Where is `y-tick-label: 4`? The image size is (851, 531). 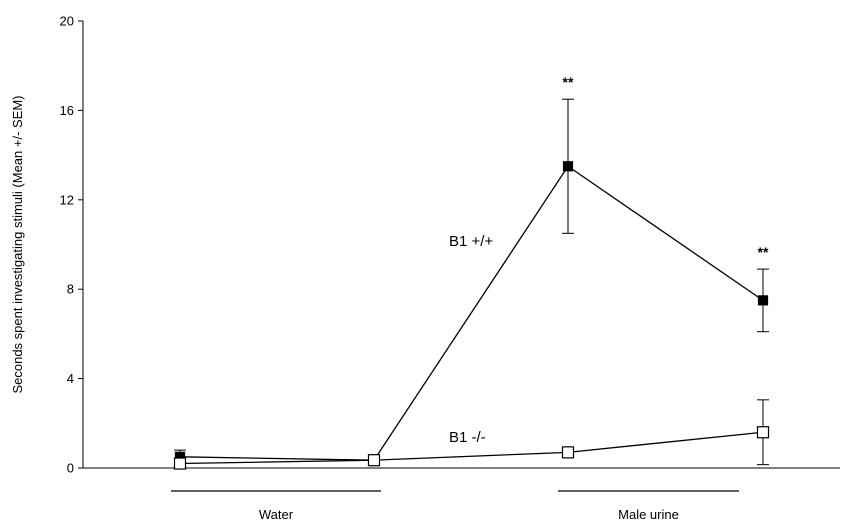
y-tick-label: 4 is located at coordinates (70, 378).